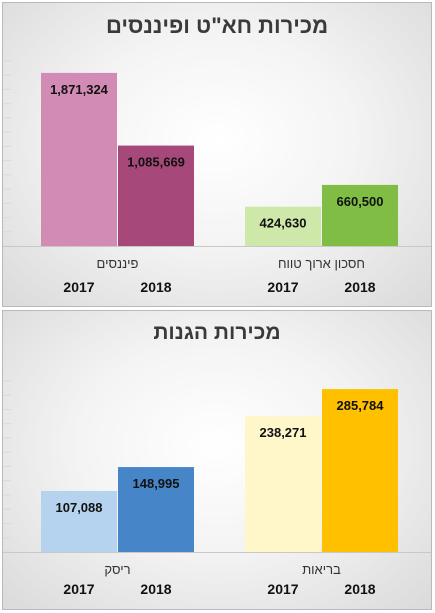 This screenshot has width=435, height=613. What do you see at coordinates (79, 89) in the screenshot?
I see `data-label: 1,871,324` at bounding box center [79, 89].